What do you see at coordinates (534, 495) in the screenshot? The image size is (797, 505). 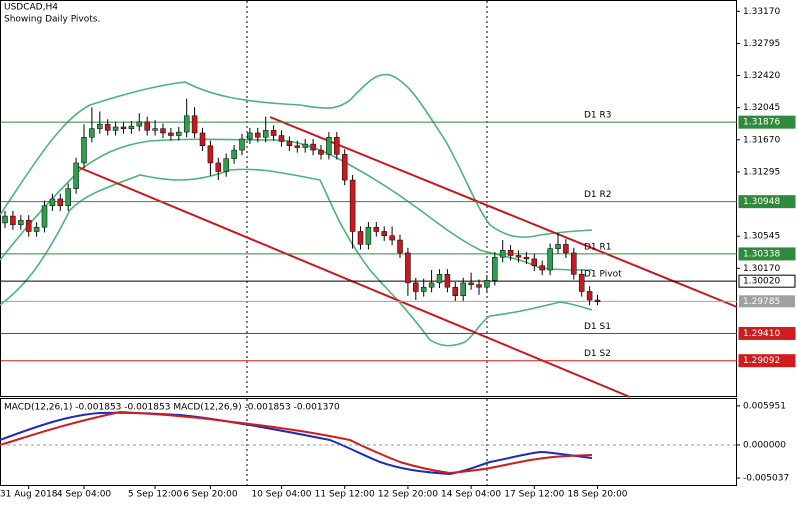 I see `x-tick-label: 17 Sep 12:00` at bounding box center [534, 495].